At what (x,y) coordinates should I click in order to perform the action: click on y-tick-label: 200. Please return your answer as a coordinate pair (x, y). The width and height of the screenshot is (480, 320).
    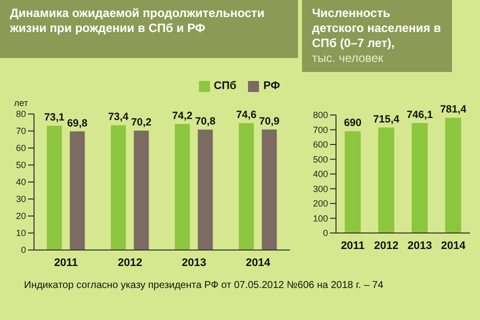
    Looking at the image, I should click on (320, 203).